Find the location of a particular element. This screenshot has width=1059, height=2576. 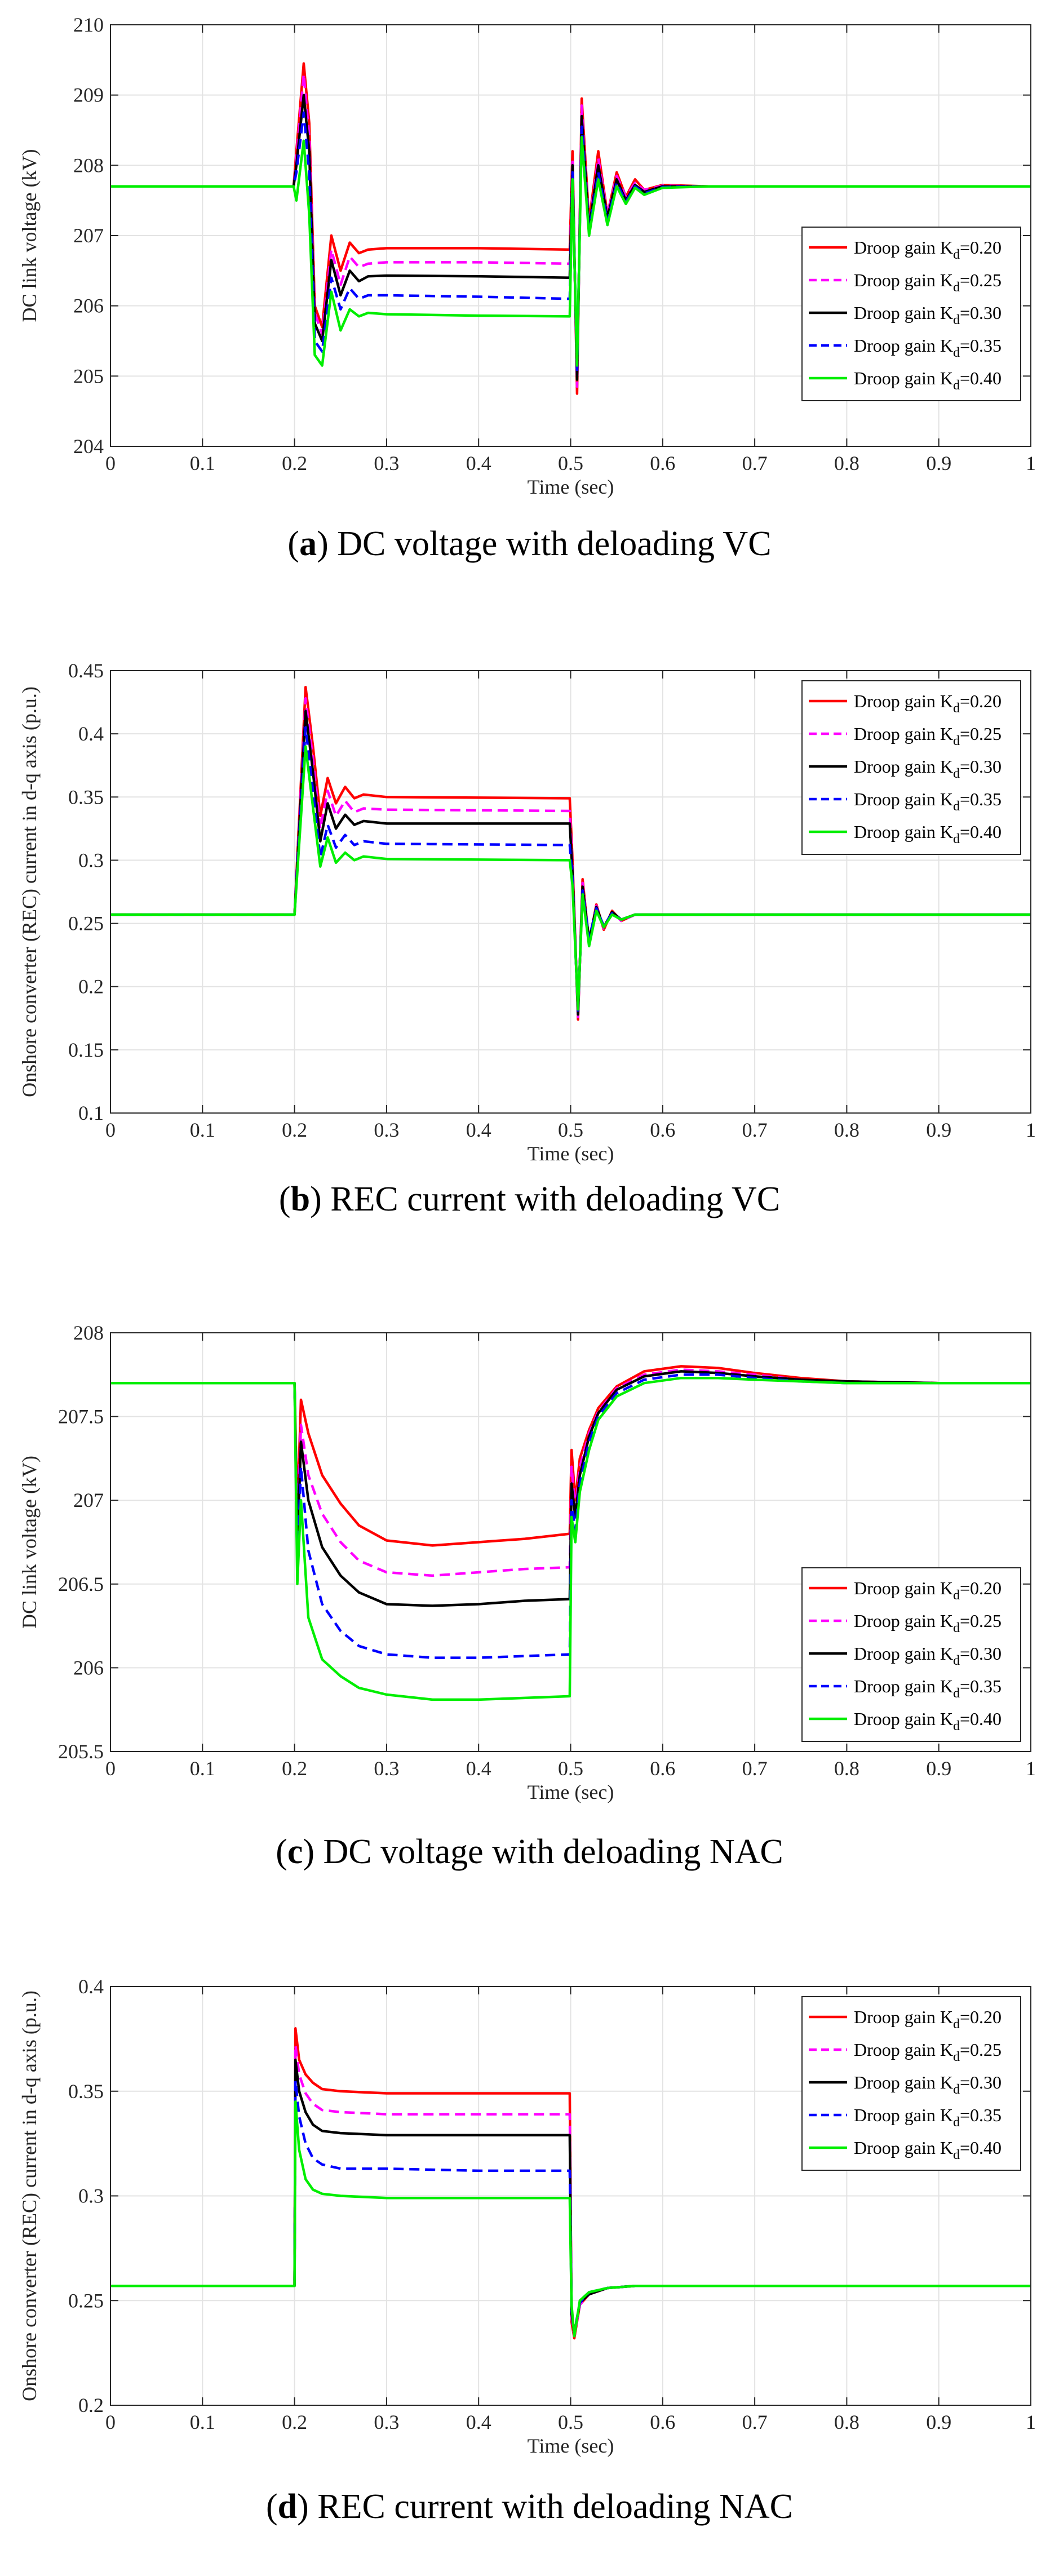

y-tick-label: 0.25 is located at coordinates (86, 2300).